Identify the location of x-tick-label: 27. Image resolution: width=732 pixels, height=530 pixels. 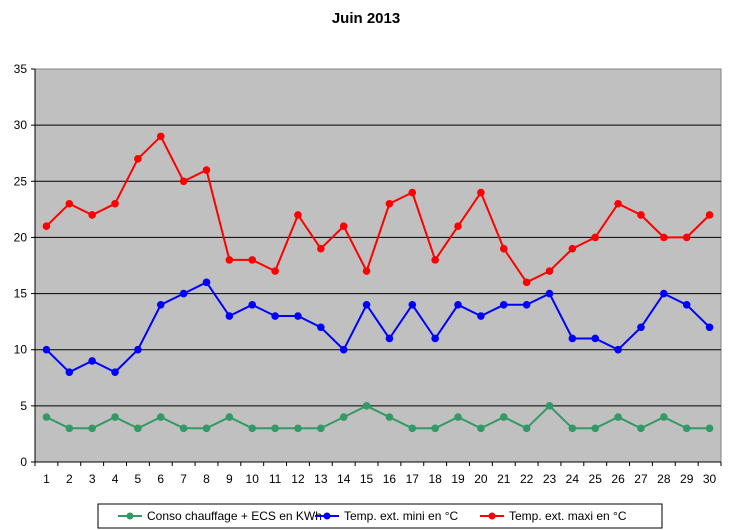
(641, 479).